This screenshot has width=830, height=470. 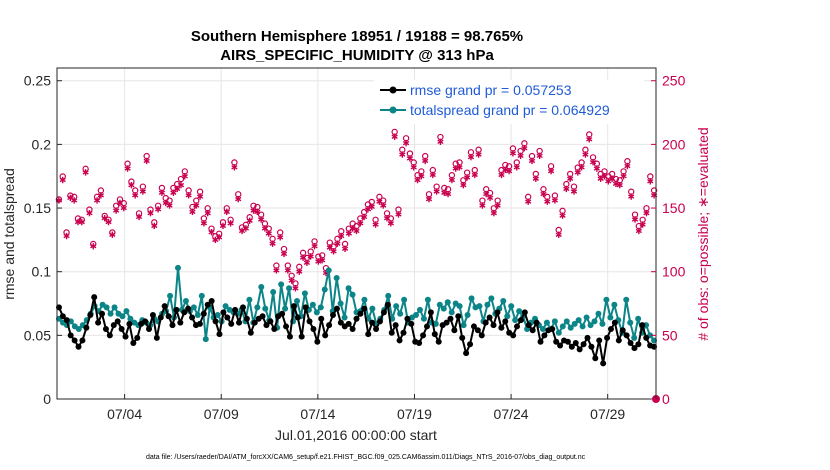 I want to click on legend-rmse-marker, so click(x=393, y=90).